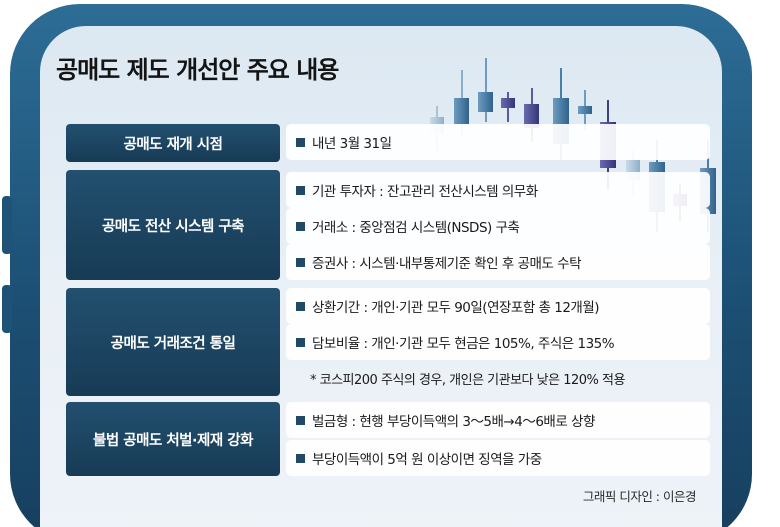 The image size is (780, 527). Describe the element at coordinates (173, 342) in the screenshot. I see `section-label: 공매도 거래조건 통일` at that location.